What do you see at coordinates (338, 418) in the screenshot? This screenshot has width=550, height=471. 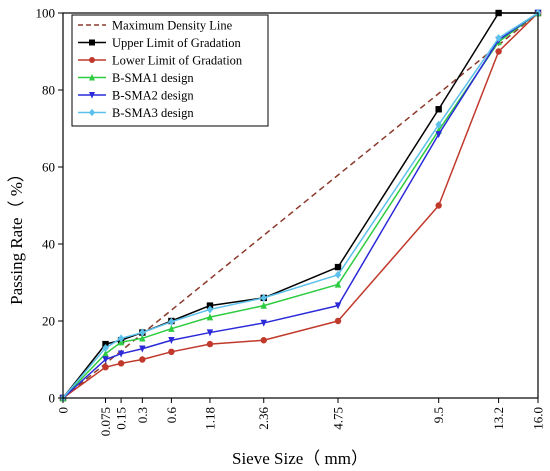 I see `x-tick-label-7: 4.75` at bounding box center [338, 418].